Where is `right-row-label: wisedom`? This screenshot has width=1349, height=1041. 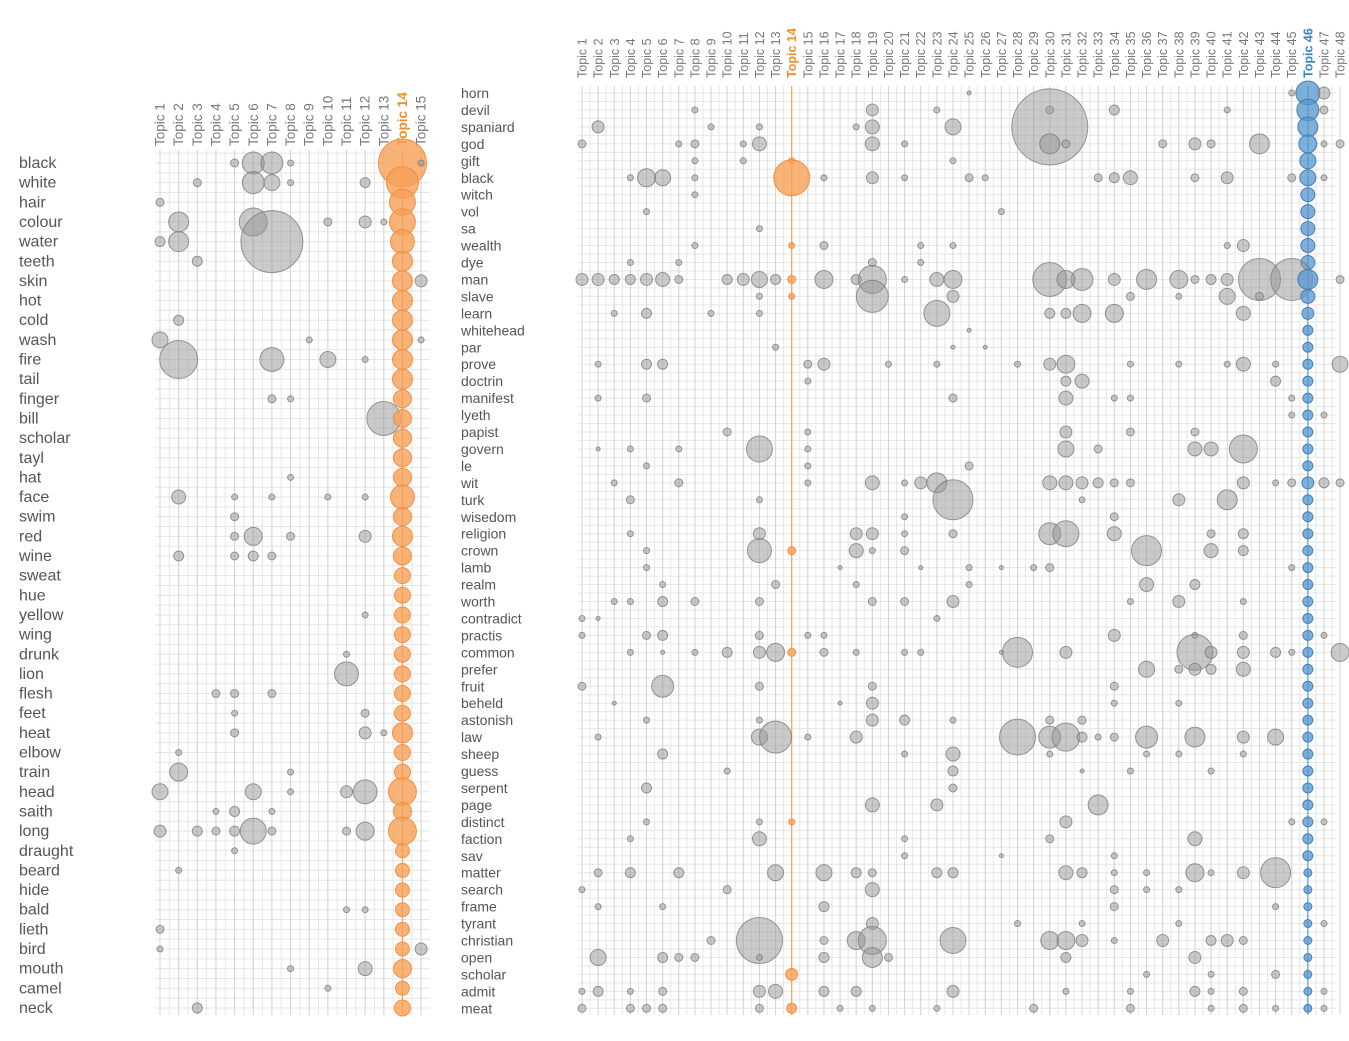 right-row-label: wisedom is located at coordinates (488, 517).